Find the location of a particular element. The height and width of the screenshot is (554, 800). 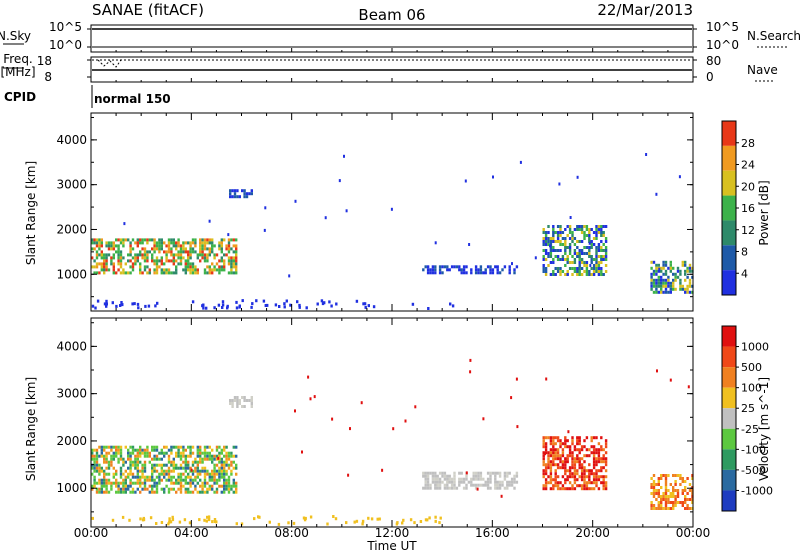

velocity-colorbar-tick-label: 100 is located at coordinates (751, 388).